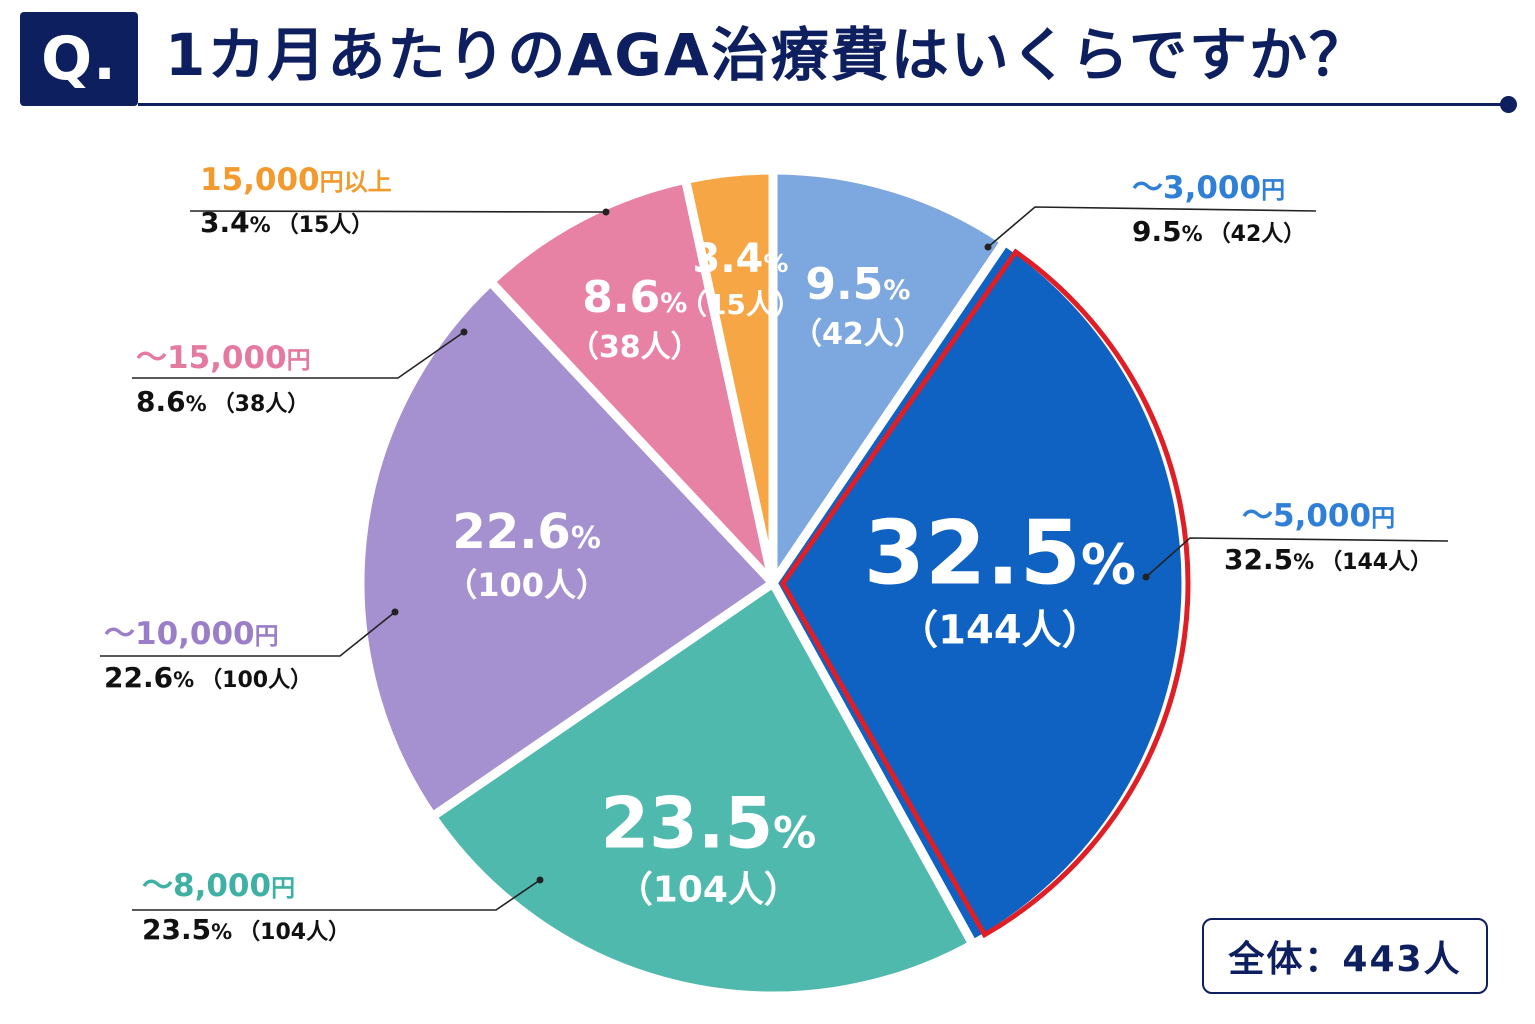  What do you see at coordinates (1345, 956) in the screenshot?
I see `total-respondents-badge: 全体：443人` at bounding box center [1345, 956].